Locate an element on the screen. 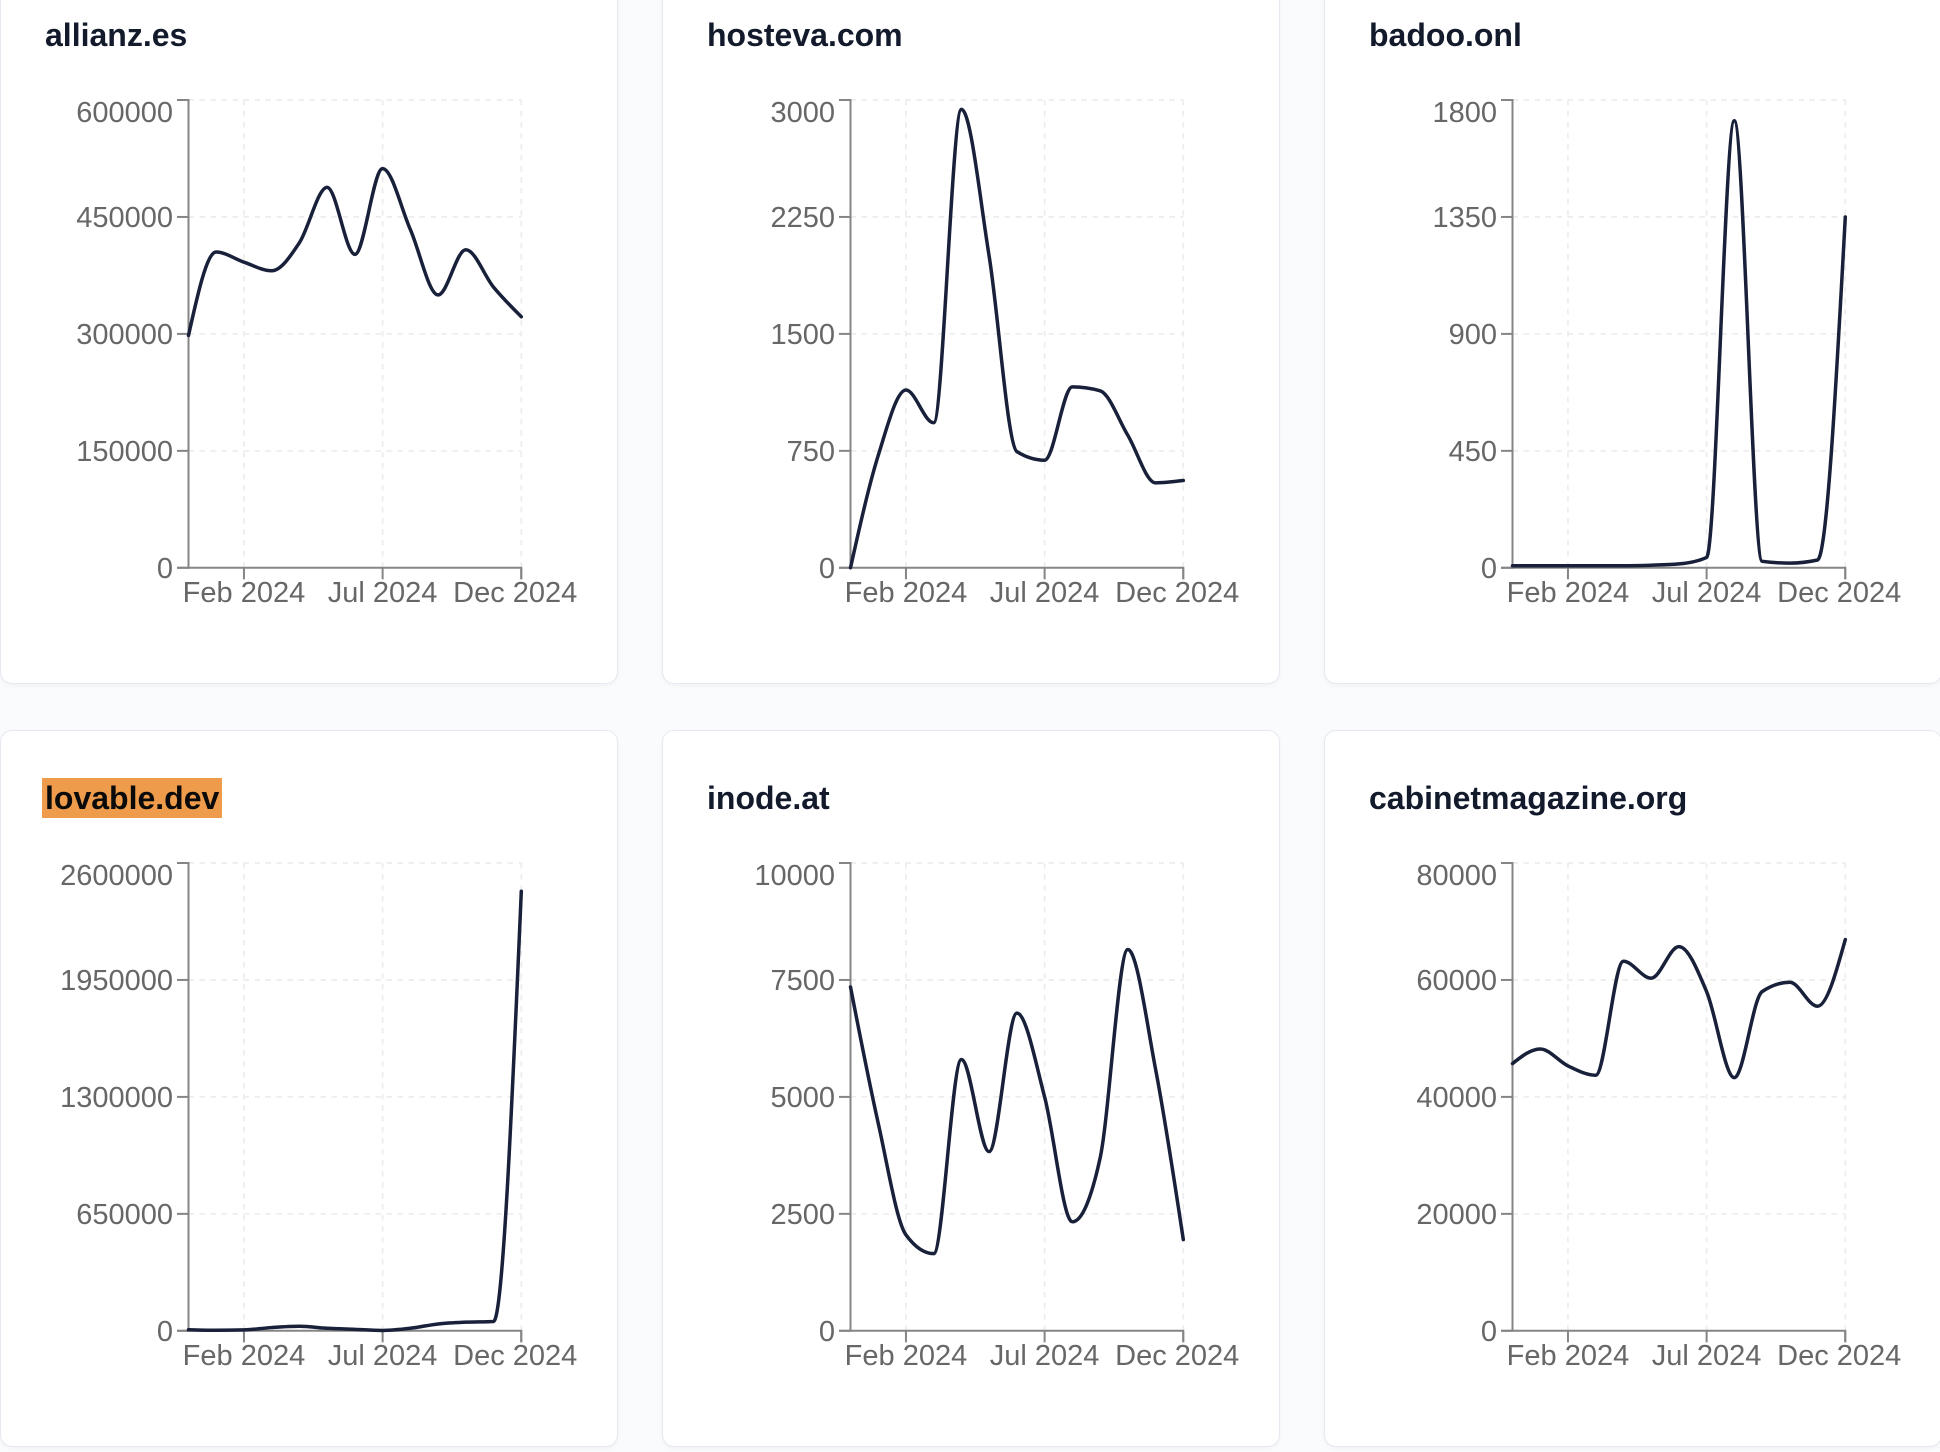  svg-text: 2500 is located at coordinates (802, 1215).